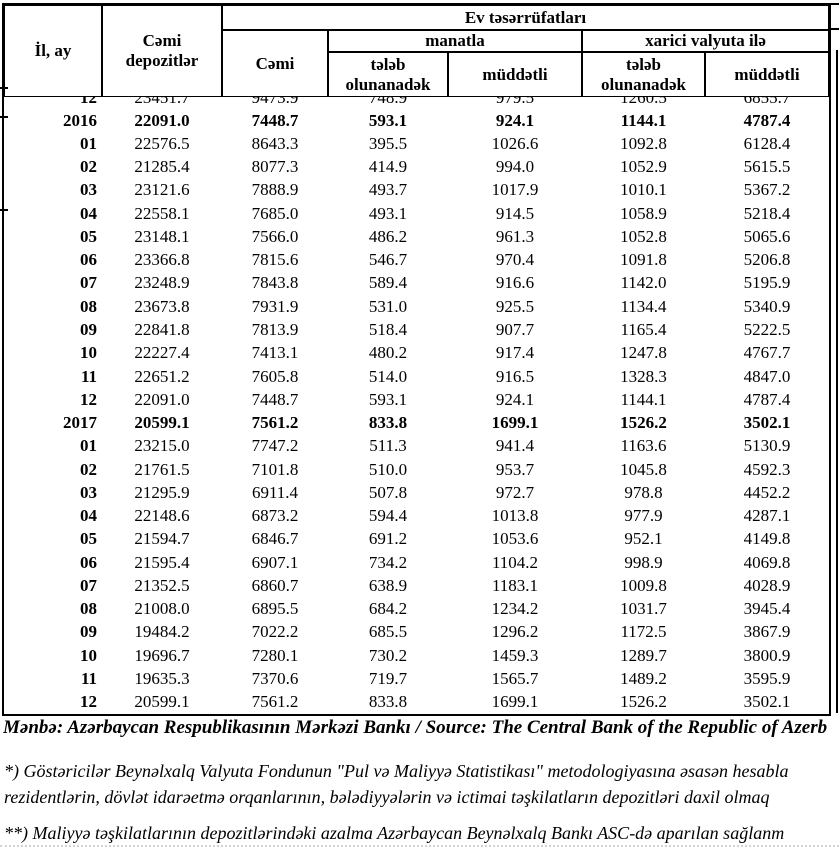 The width and height of the screenshot is (839, 860). I want to click on row-value: 1013.8, so click(515, 516).